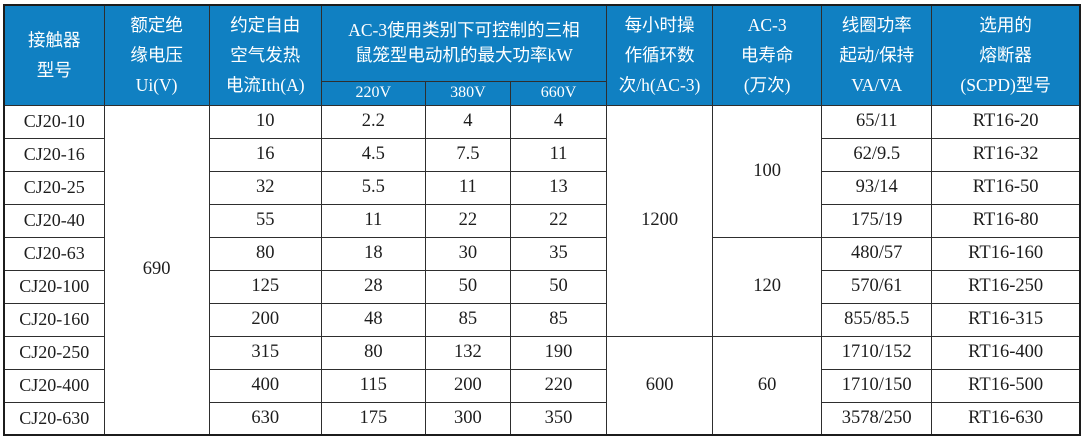 The height and width of the screenshot is (440, 1085). Describe the element at coordinates (1006, 418) in the screenshot. I see `cell-fuse: RT16-630` at that location.